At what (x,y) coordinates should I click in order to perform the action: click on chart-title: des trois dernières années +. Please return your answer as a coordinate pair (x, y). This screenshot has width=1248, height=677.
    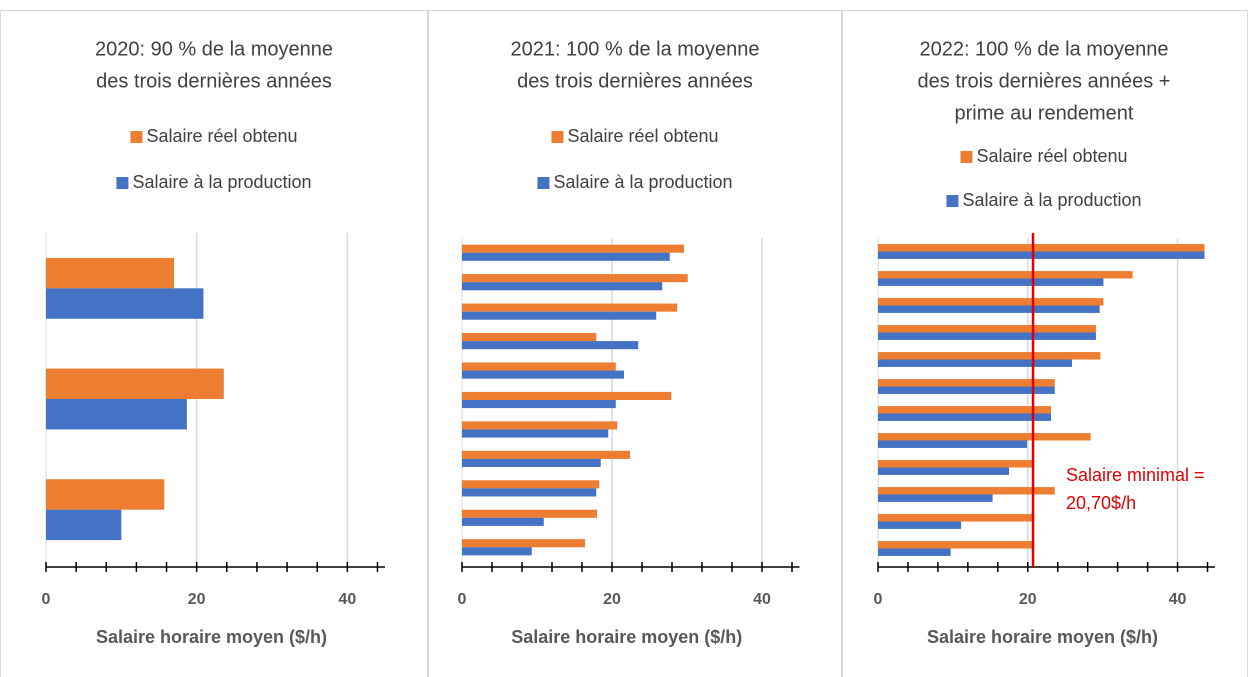
    Looking at the image, I should click on (1044, 81).